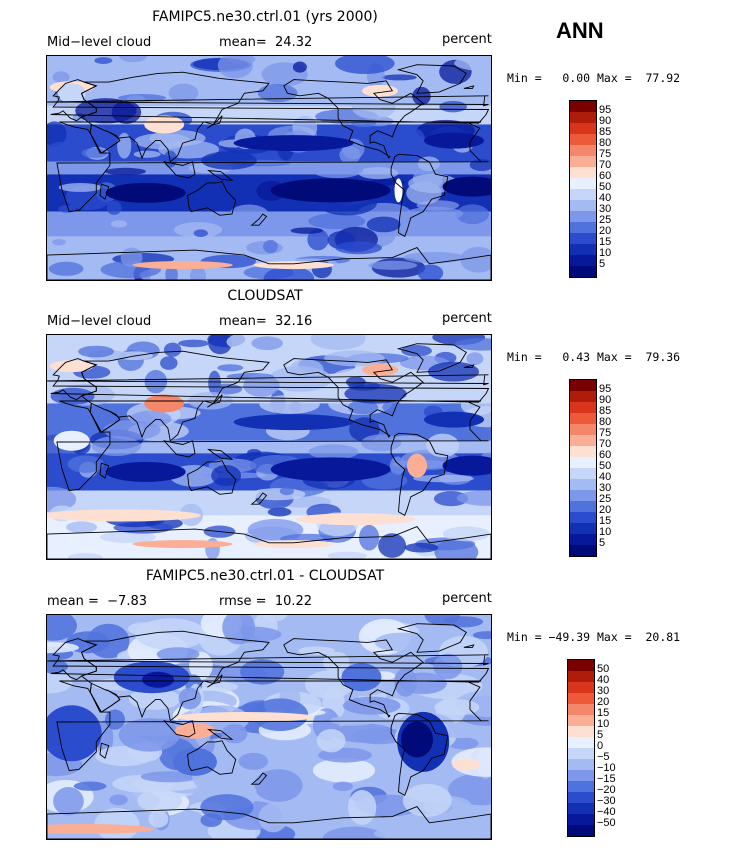 This screenshot has height=848, width=733. What do you see at coordinates (606, 768) in the screenshot?
I see `colorbar-tick-label: −10` at bounding box center [606, 768].